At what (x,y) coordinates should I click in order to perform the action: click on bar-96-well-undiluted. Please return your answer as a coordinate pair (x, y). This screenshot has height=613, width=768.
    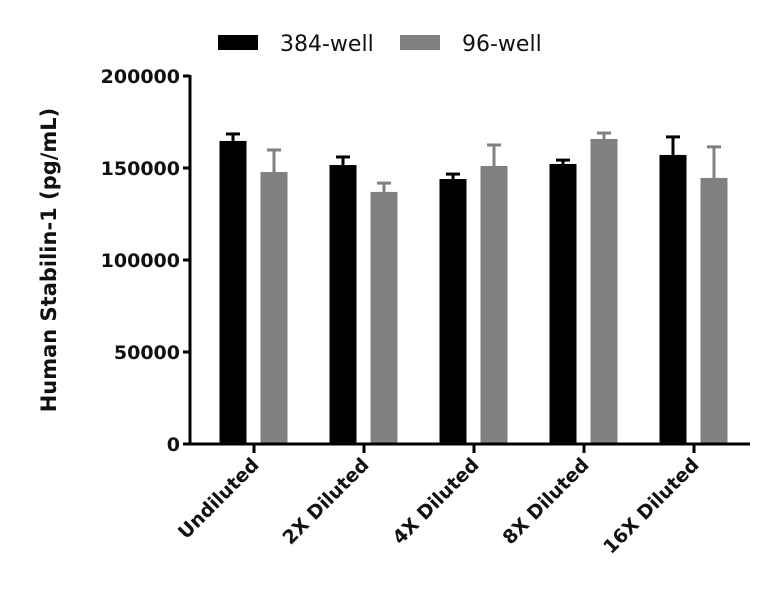
    Looking at the image, I should click on (274, 296).